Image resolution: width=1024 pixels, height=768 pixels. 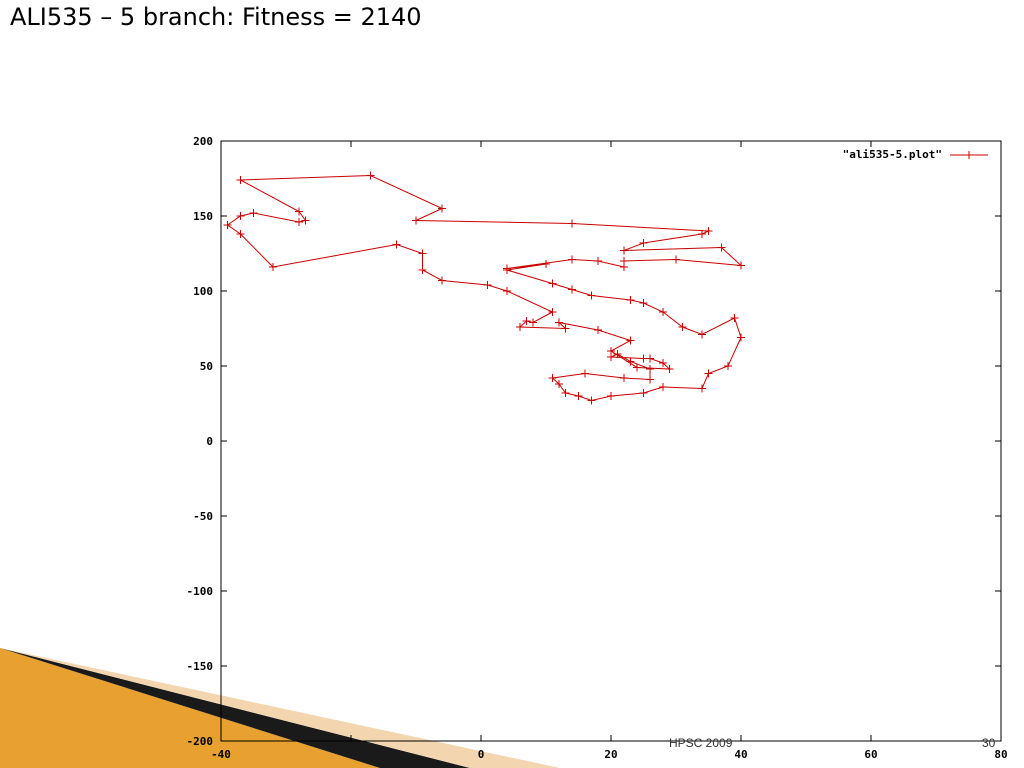 I want to click on x-tick-label: 80, so click(x=1000, y=754).